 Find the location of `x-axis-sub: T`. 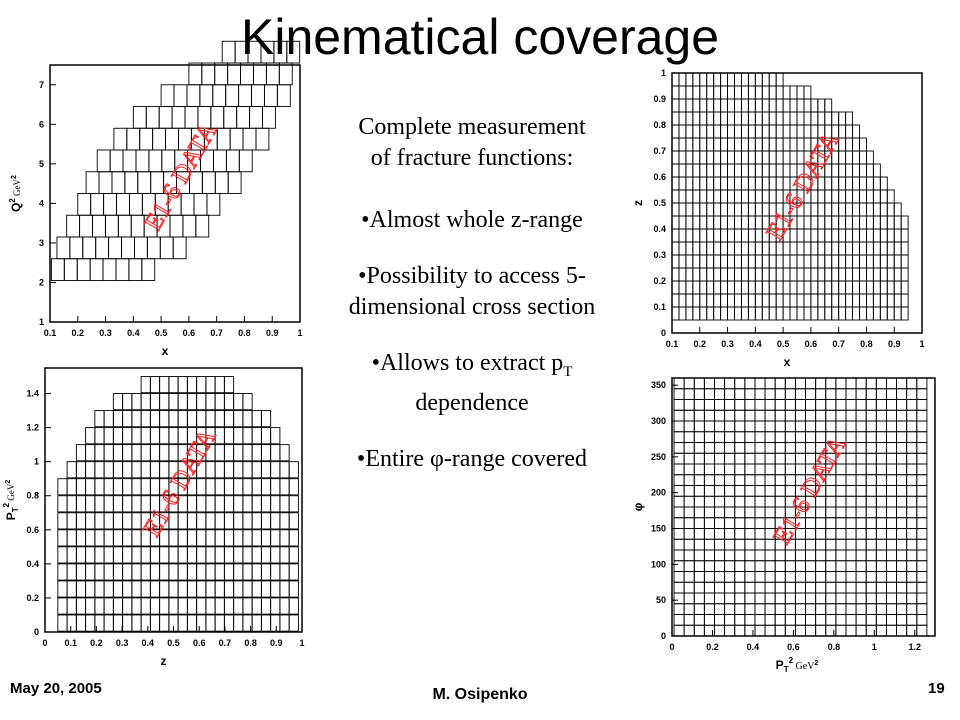

x-axis-sub: T is located at coordinates (786, 669).